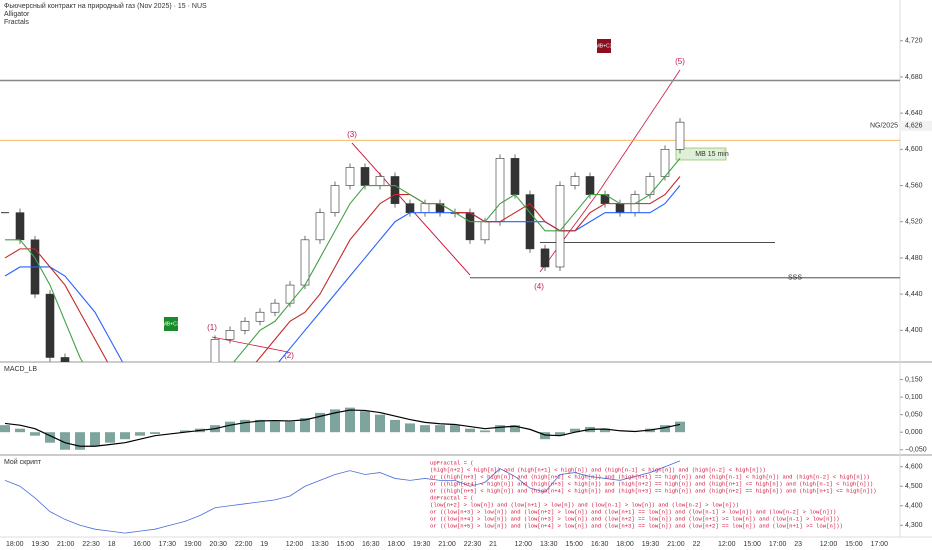 This screenshot has width=932, height=550. I want to click on y-tick-label: 0,100, so click(914, 397).